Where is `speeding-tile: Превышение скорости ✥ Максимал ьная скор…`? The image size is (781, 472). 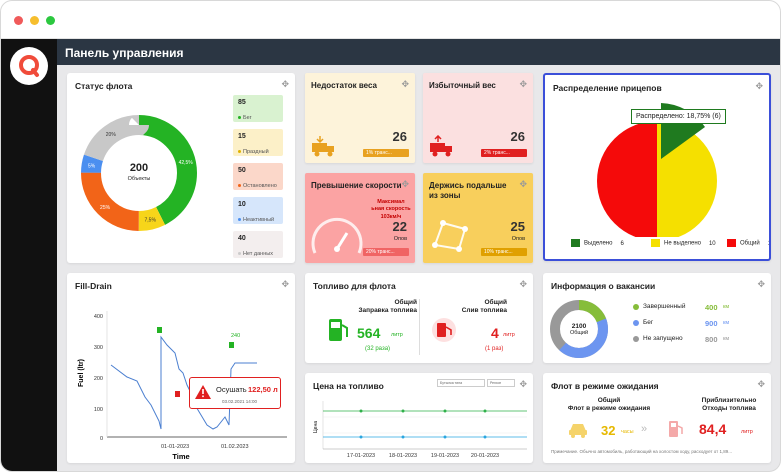
speeding-tile: Превышение скорости ✥ Максимал ьная скор… is located at coordinates (360, 218).